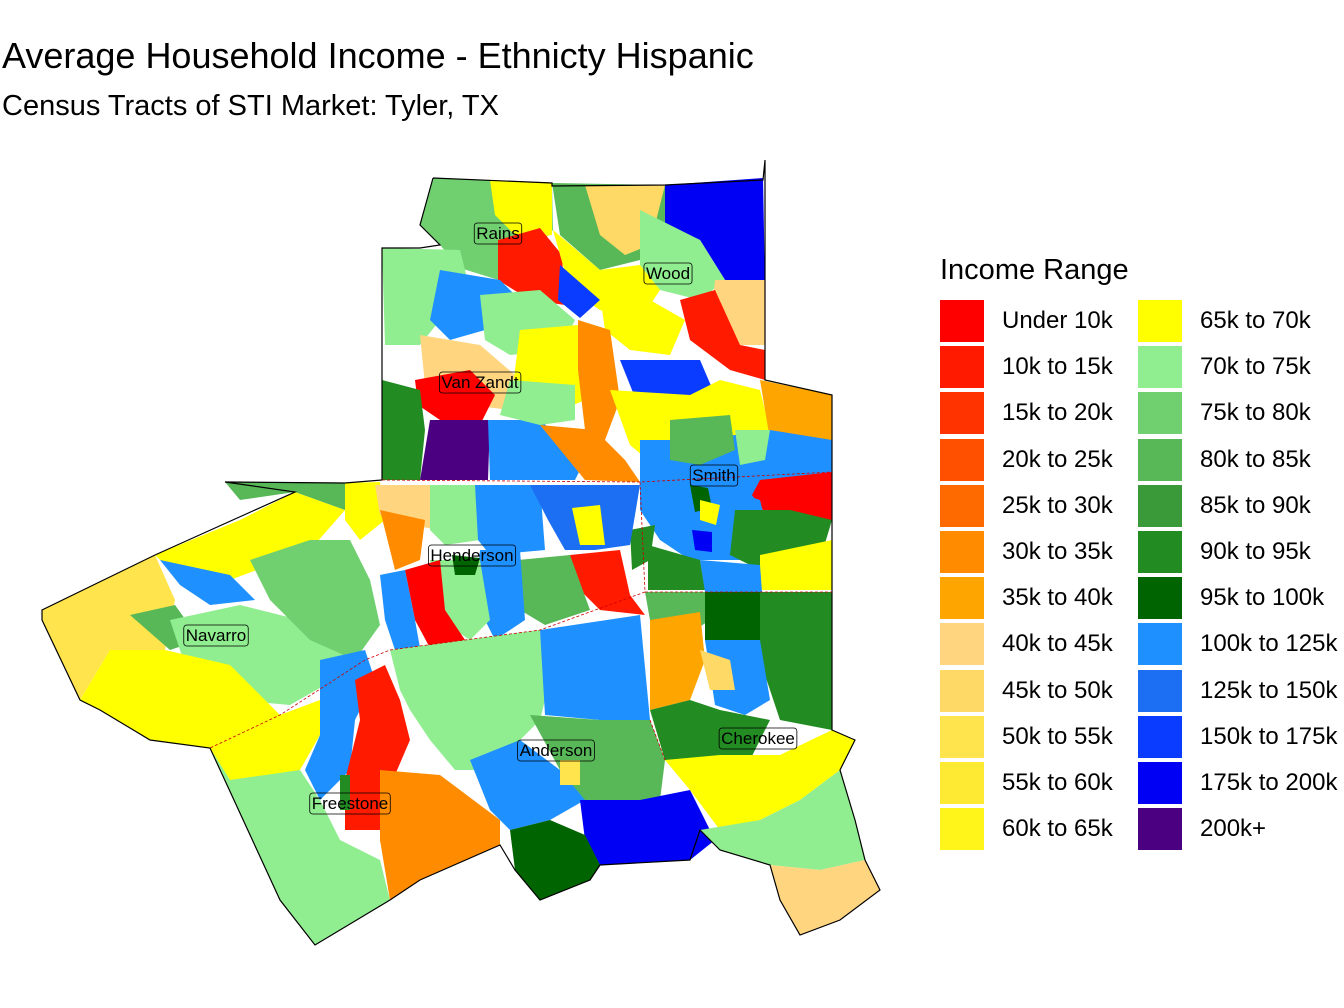 This screenshot has height=1008, width=1344. I want to click on county-label: Henderson, so click(472, 555).